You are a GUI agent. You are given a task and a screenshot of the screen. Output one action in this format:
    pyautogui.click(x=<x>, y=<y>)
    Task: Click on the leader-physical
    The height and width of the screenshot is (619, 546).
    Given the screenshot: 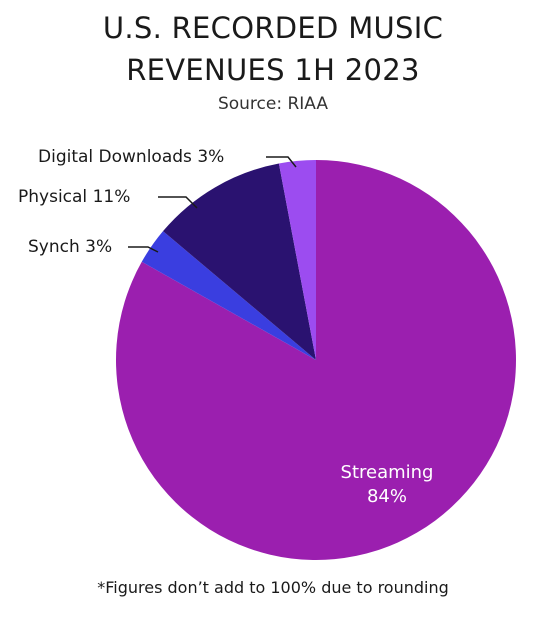 What is the action you would take?
    pyautogui.click(x=178, y=202)
    